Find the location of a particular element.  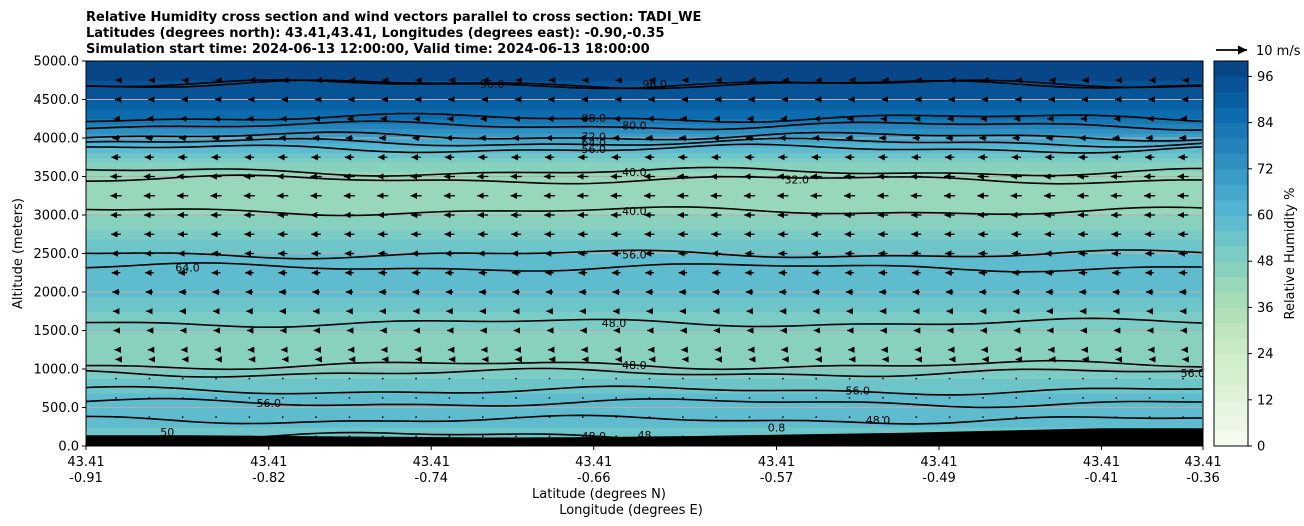

contour-label: 64.0 is located at coordinates (187, 267).